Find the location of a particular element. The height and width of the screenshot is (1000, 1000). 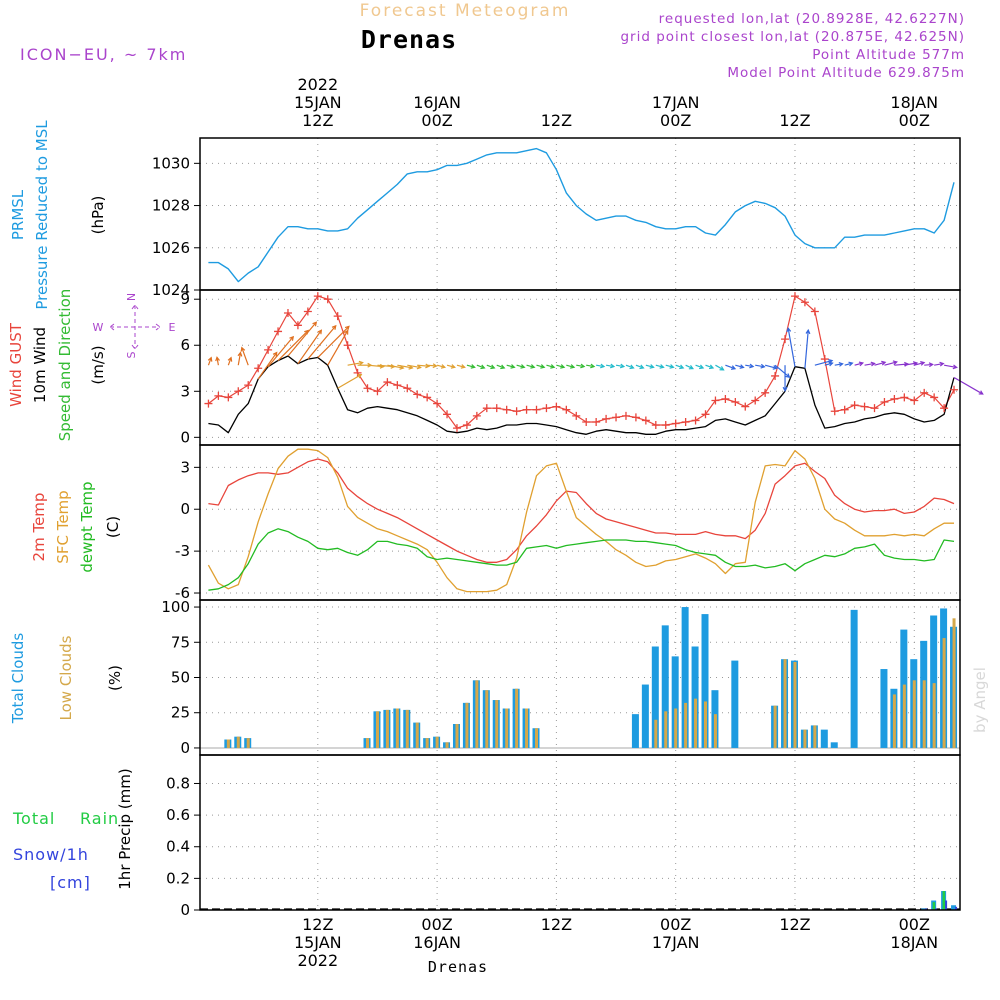

top-axis-label-3-1: 00Z is located at coordinates (675, 120).